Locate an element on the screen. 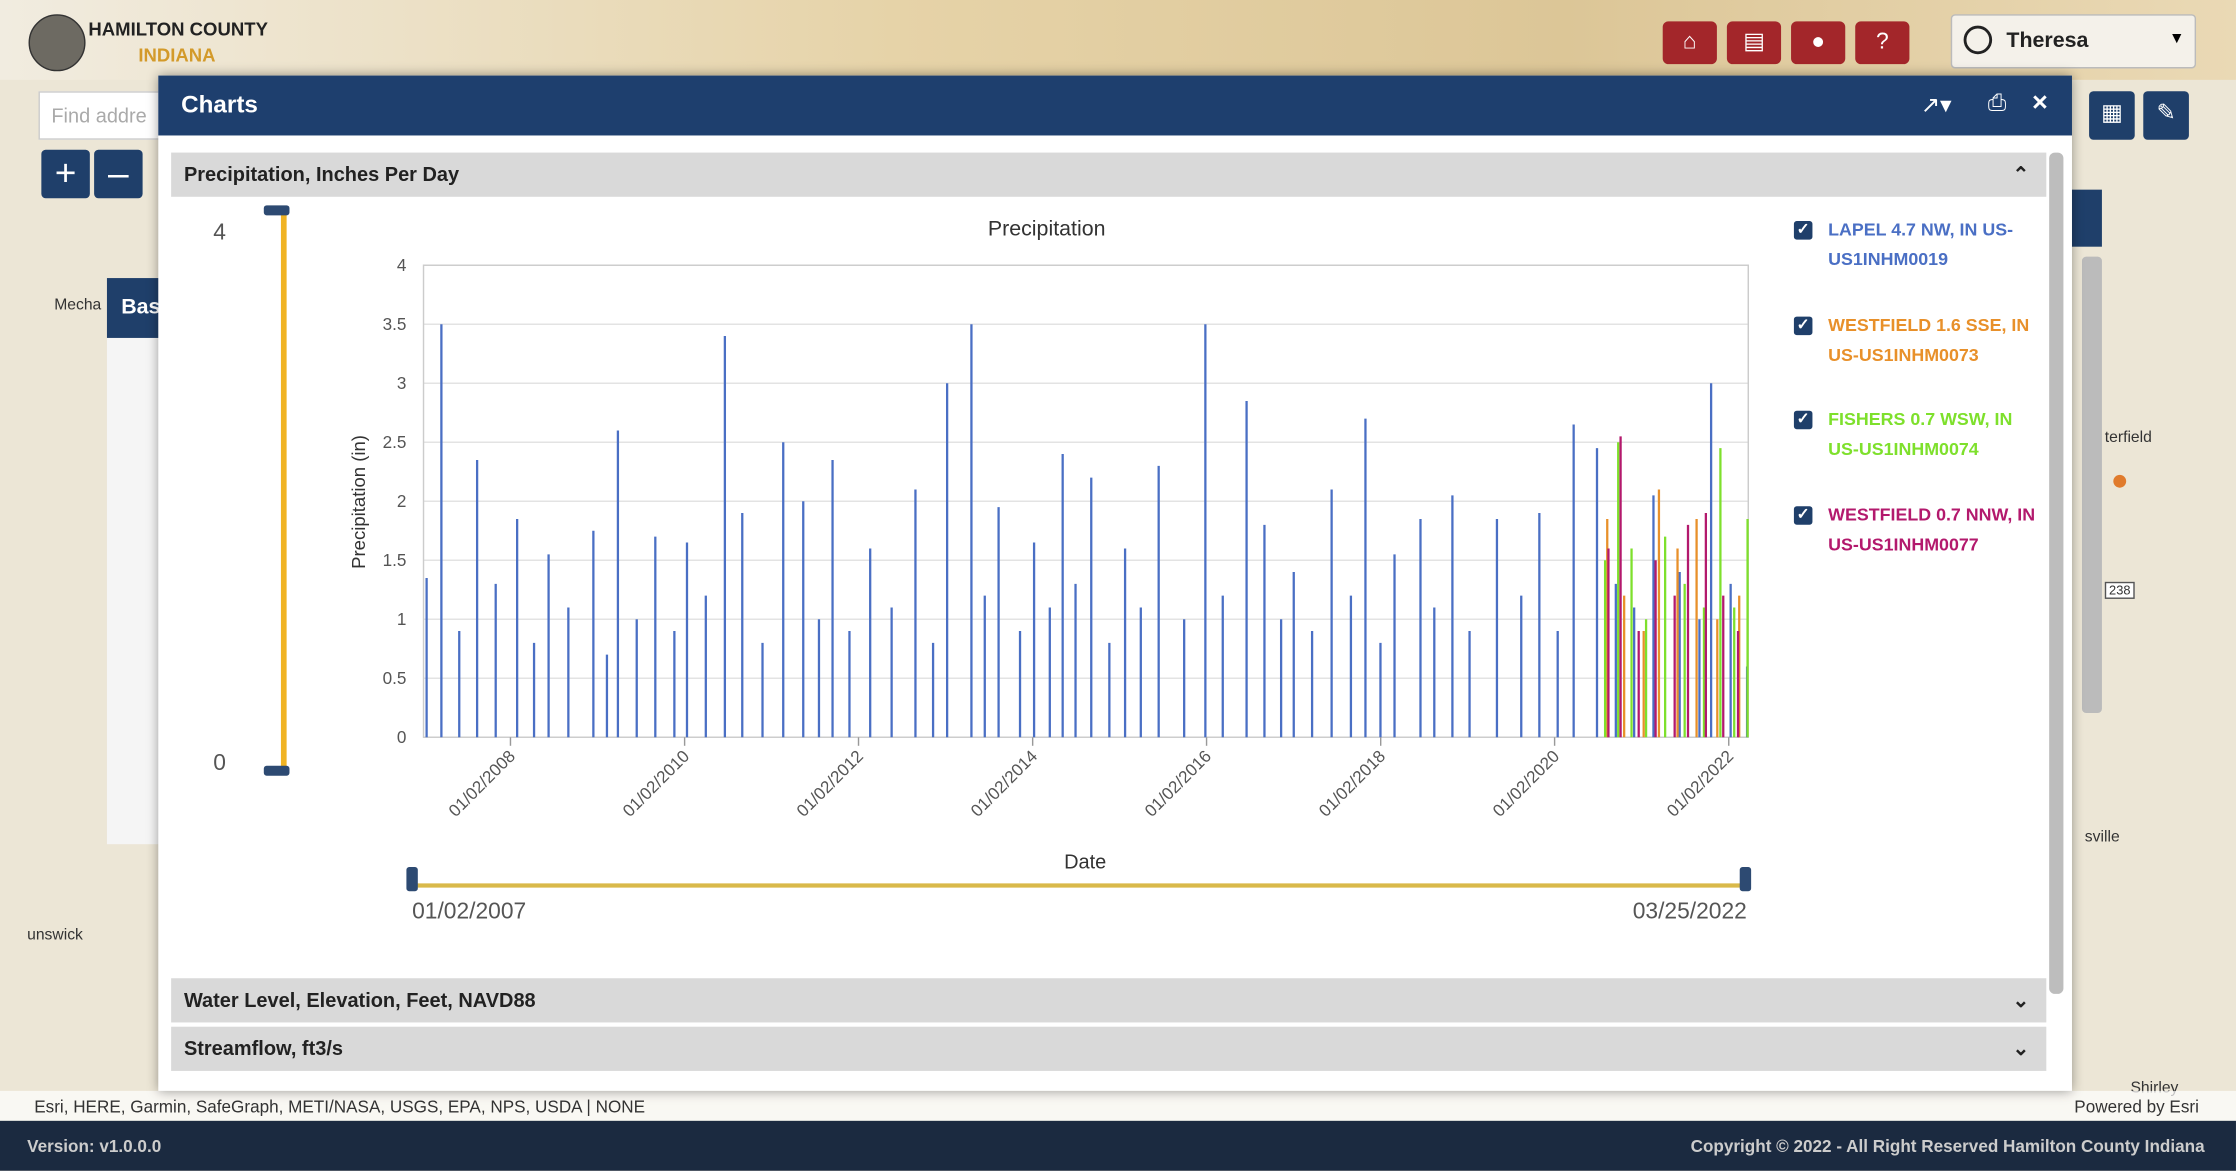 This screenshot has height=1171, width=2236. y-tick-label: 0.5 is located at coordinates (395, 678).